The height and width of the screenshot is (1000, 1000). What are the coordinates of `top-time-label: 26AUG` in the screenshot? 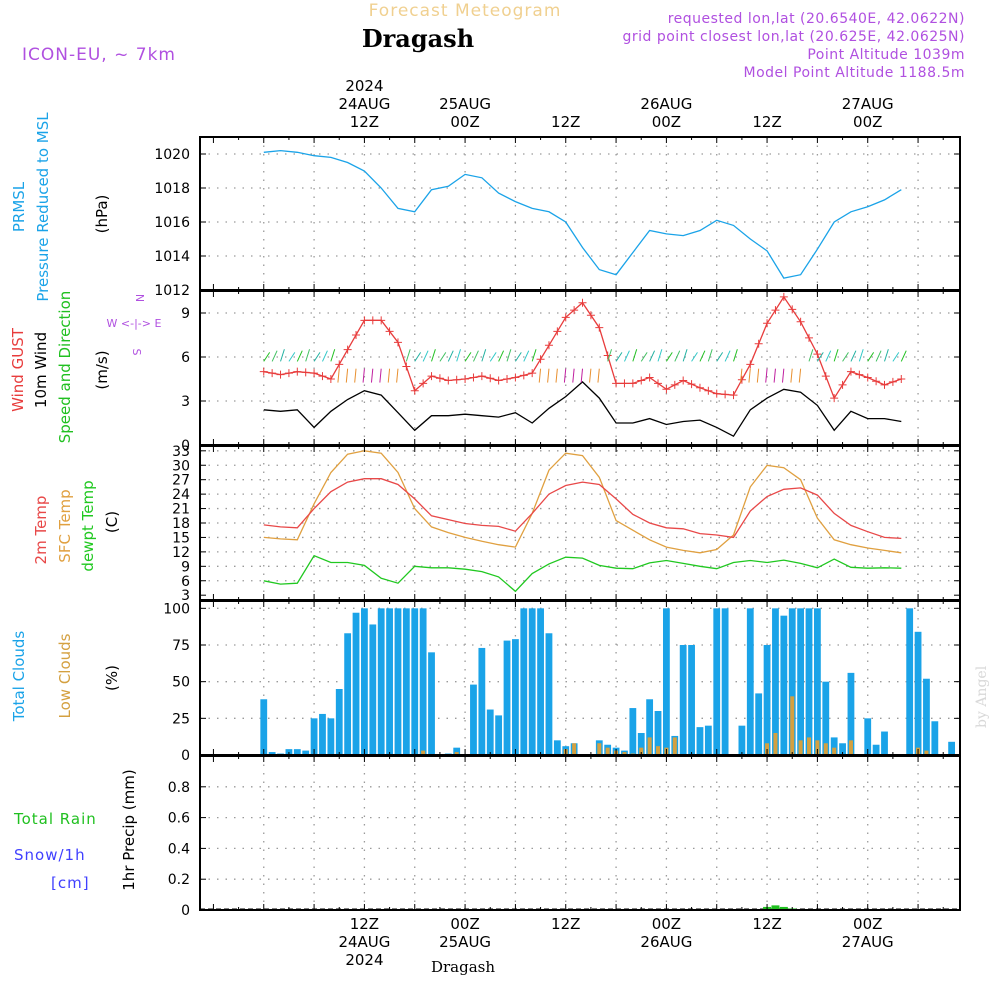 It's located at (666, 104).